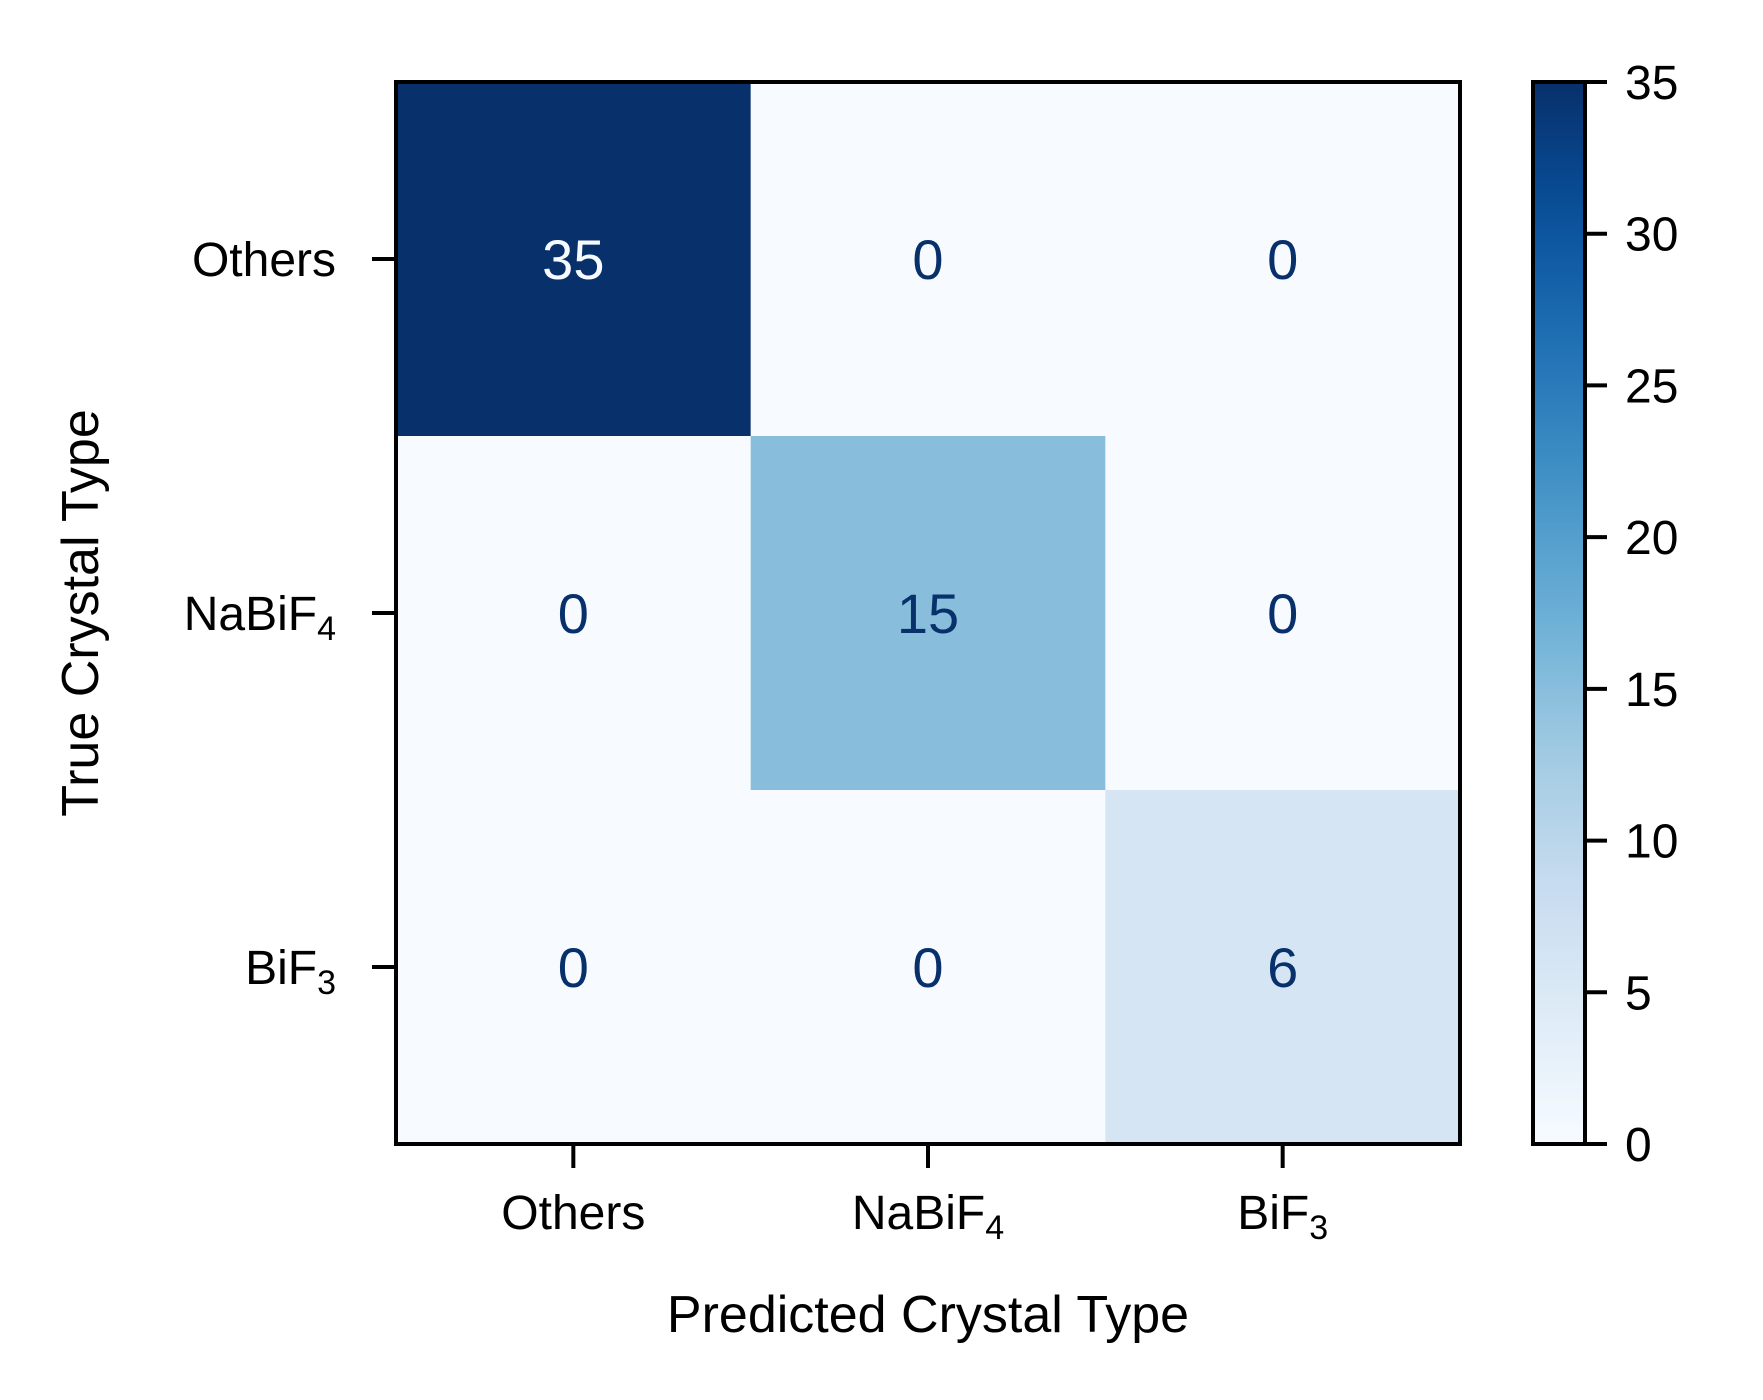  What do you see at coordinates (81, 612) in the screenshot?
I see `y-axis-label: True Crystal Type` at bounding box center [81, 612].